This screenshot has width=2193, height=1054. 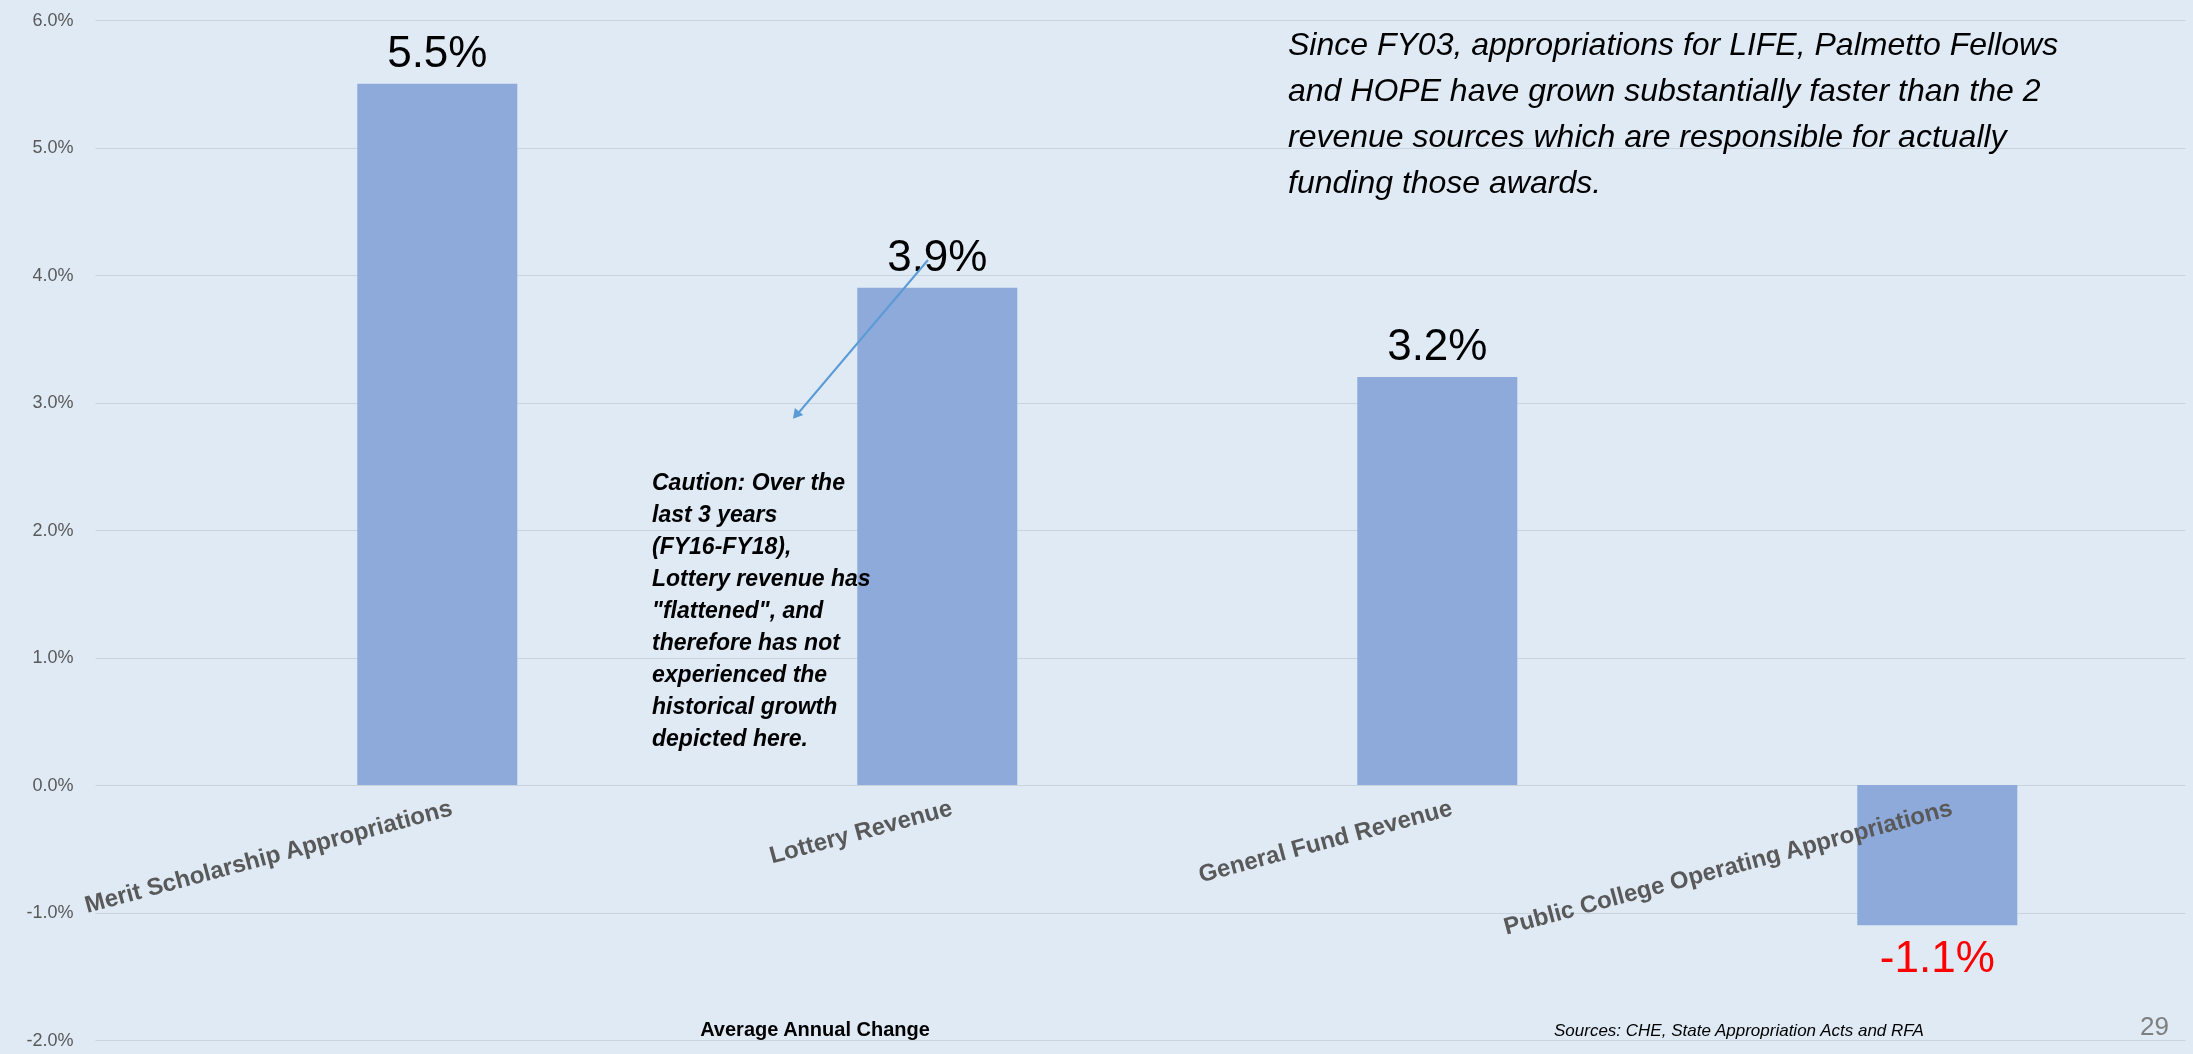 I want to click on y-tick-label: -2.0%, so click(x=50, y=1039).